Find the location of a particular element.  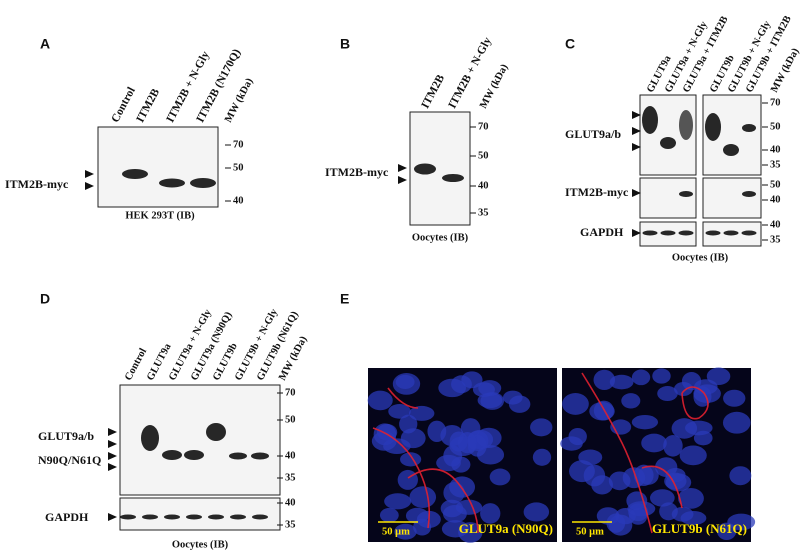

panel-label: A is located at coordinates (45, 44).